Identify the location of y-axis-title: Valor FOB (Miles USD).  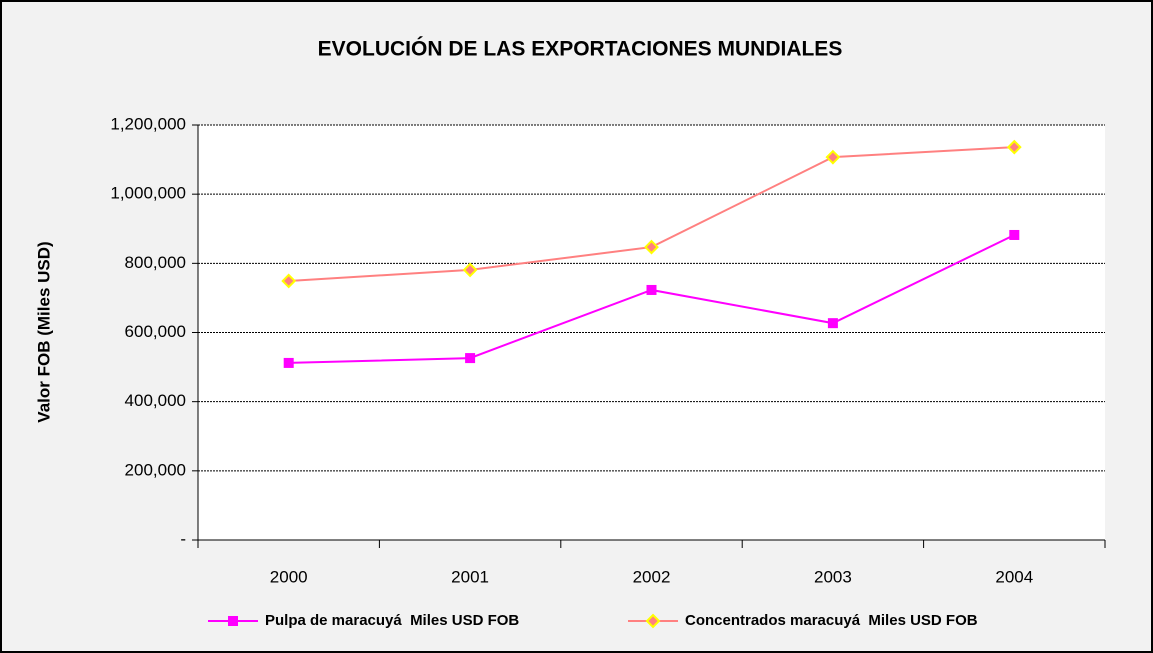
(43, 331).